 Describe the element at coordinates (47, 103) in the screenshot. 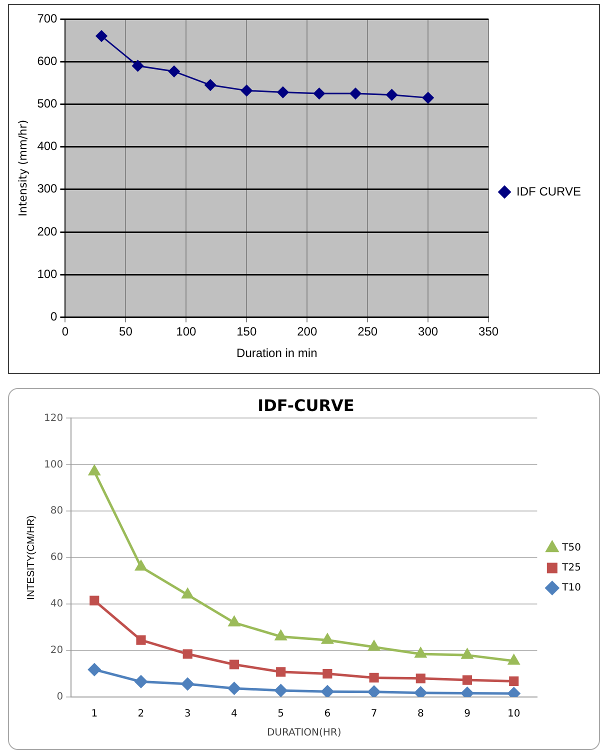

I see `y-tick-label: 500` at that location.